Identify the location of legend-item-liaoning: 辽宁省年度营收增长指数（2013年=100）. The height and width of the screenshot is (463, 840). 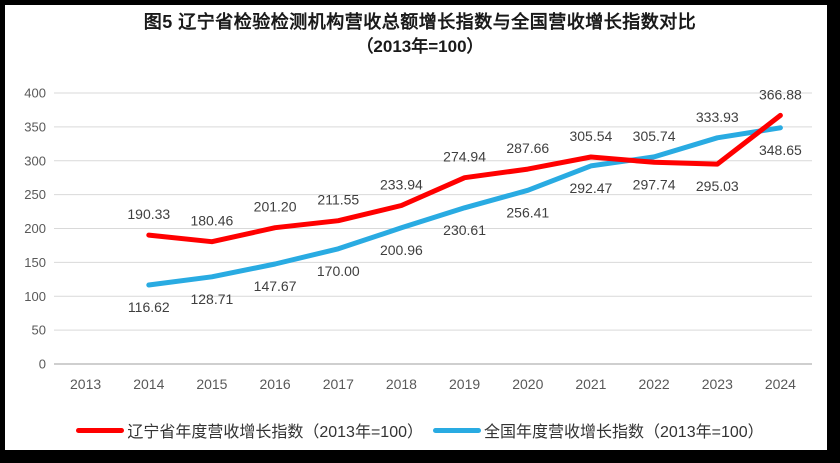
(249, 430).